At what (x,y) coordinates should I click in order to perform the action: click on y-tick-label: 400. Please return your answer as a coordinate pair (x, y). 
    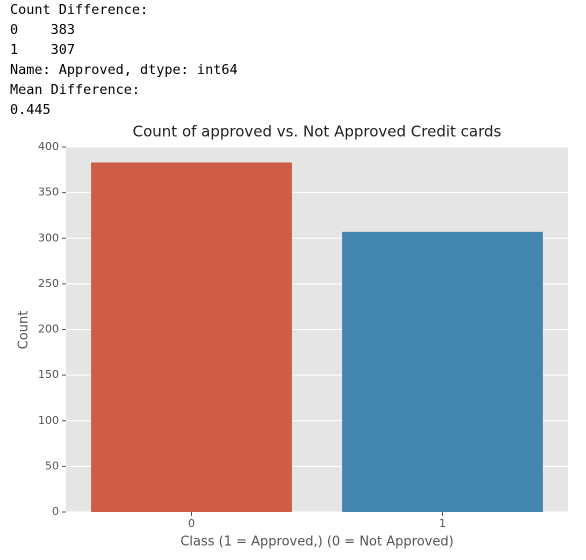
    Looking at the image, I should click on (48, 146).